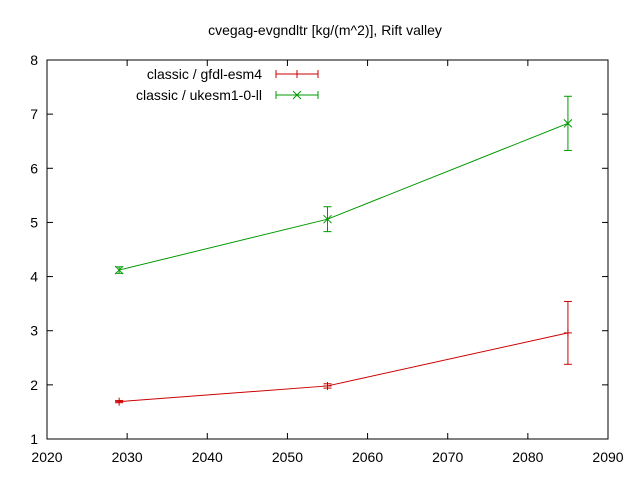 This screenshot has height=480, width=640. What do you see at coordinates (207, 457) in the screenshot?
I see `x-tick-label: 2040` at bounding box center [207, 457].